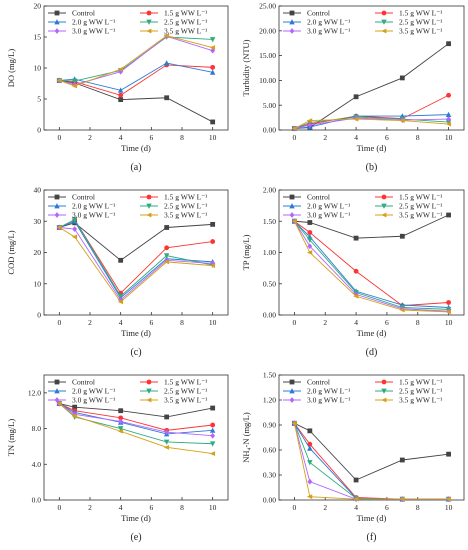 The width and height of the screenshot is (468, 550). Describe the element at coordinates (37, 428) in the screenshot. I see `y-tick-label: 8.0` at that location.